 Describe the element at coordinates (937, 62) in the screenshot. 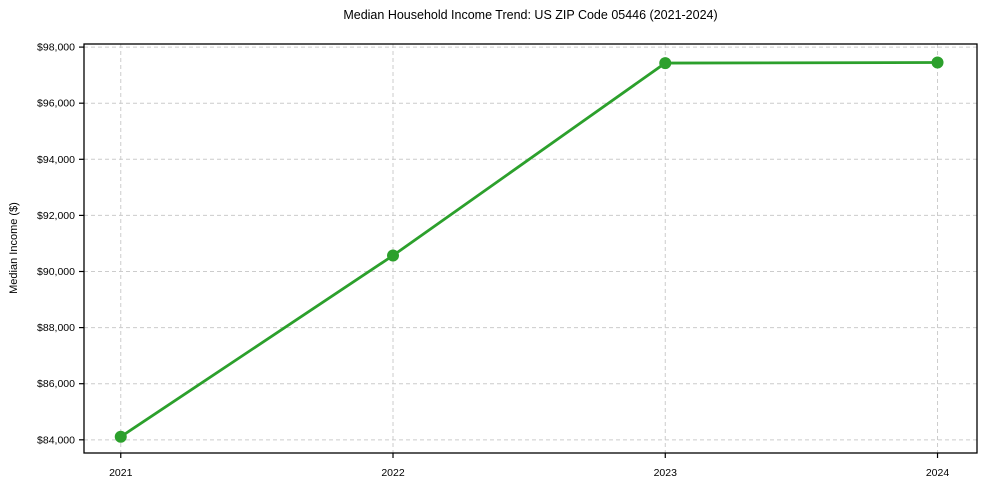

I see `data-point-2024` at that location.